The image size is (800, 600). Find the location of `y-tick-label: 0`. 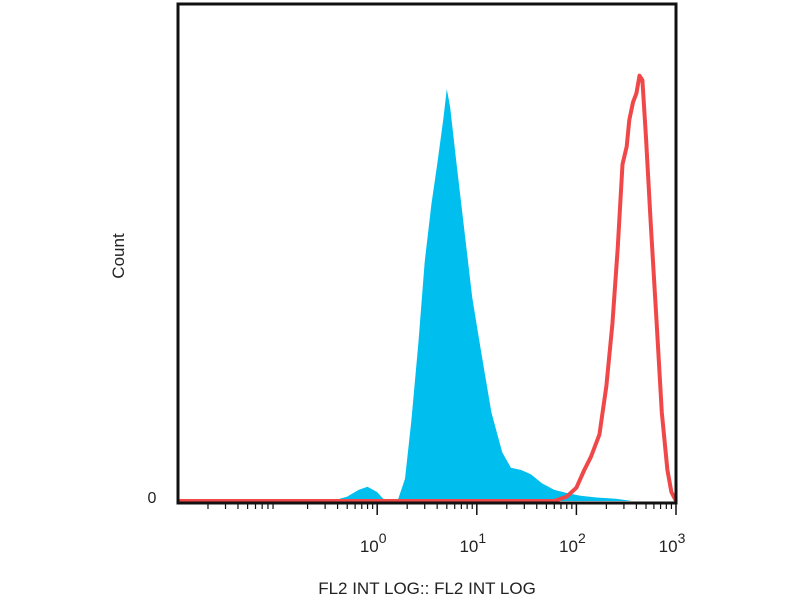

y-tick-label: 0 is located at coordinates (152, 498).